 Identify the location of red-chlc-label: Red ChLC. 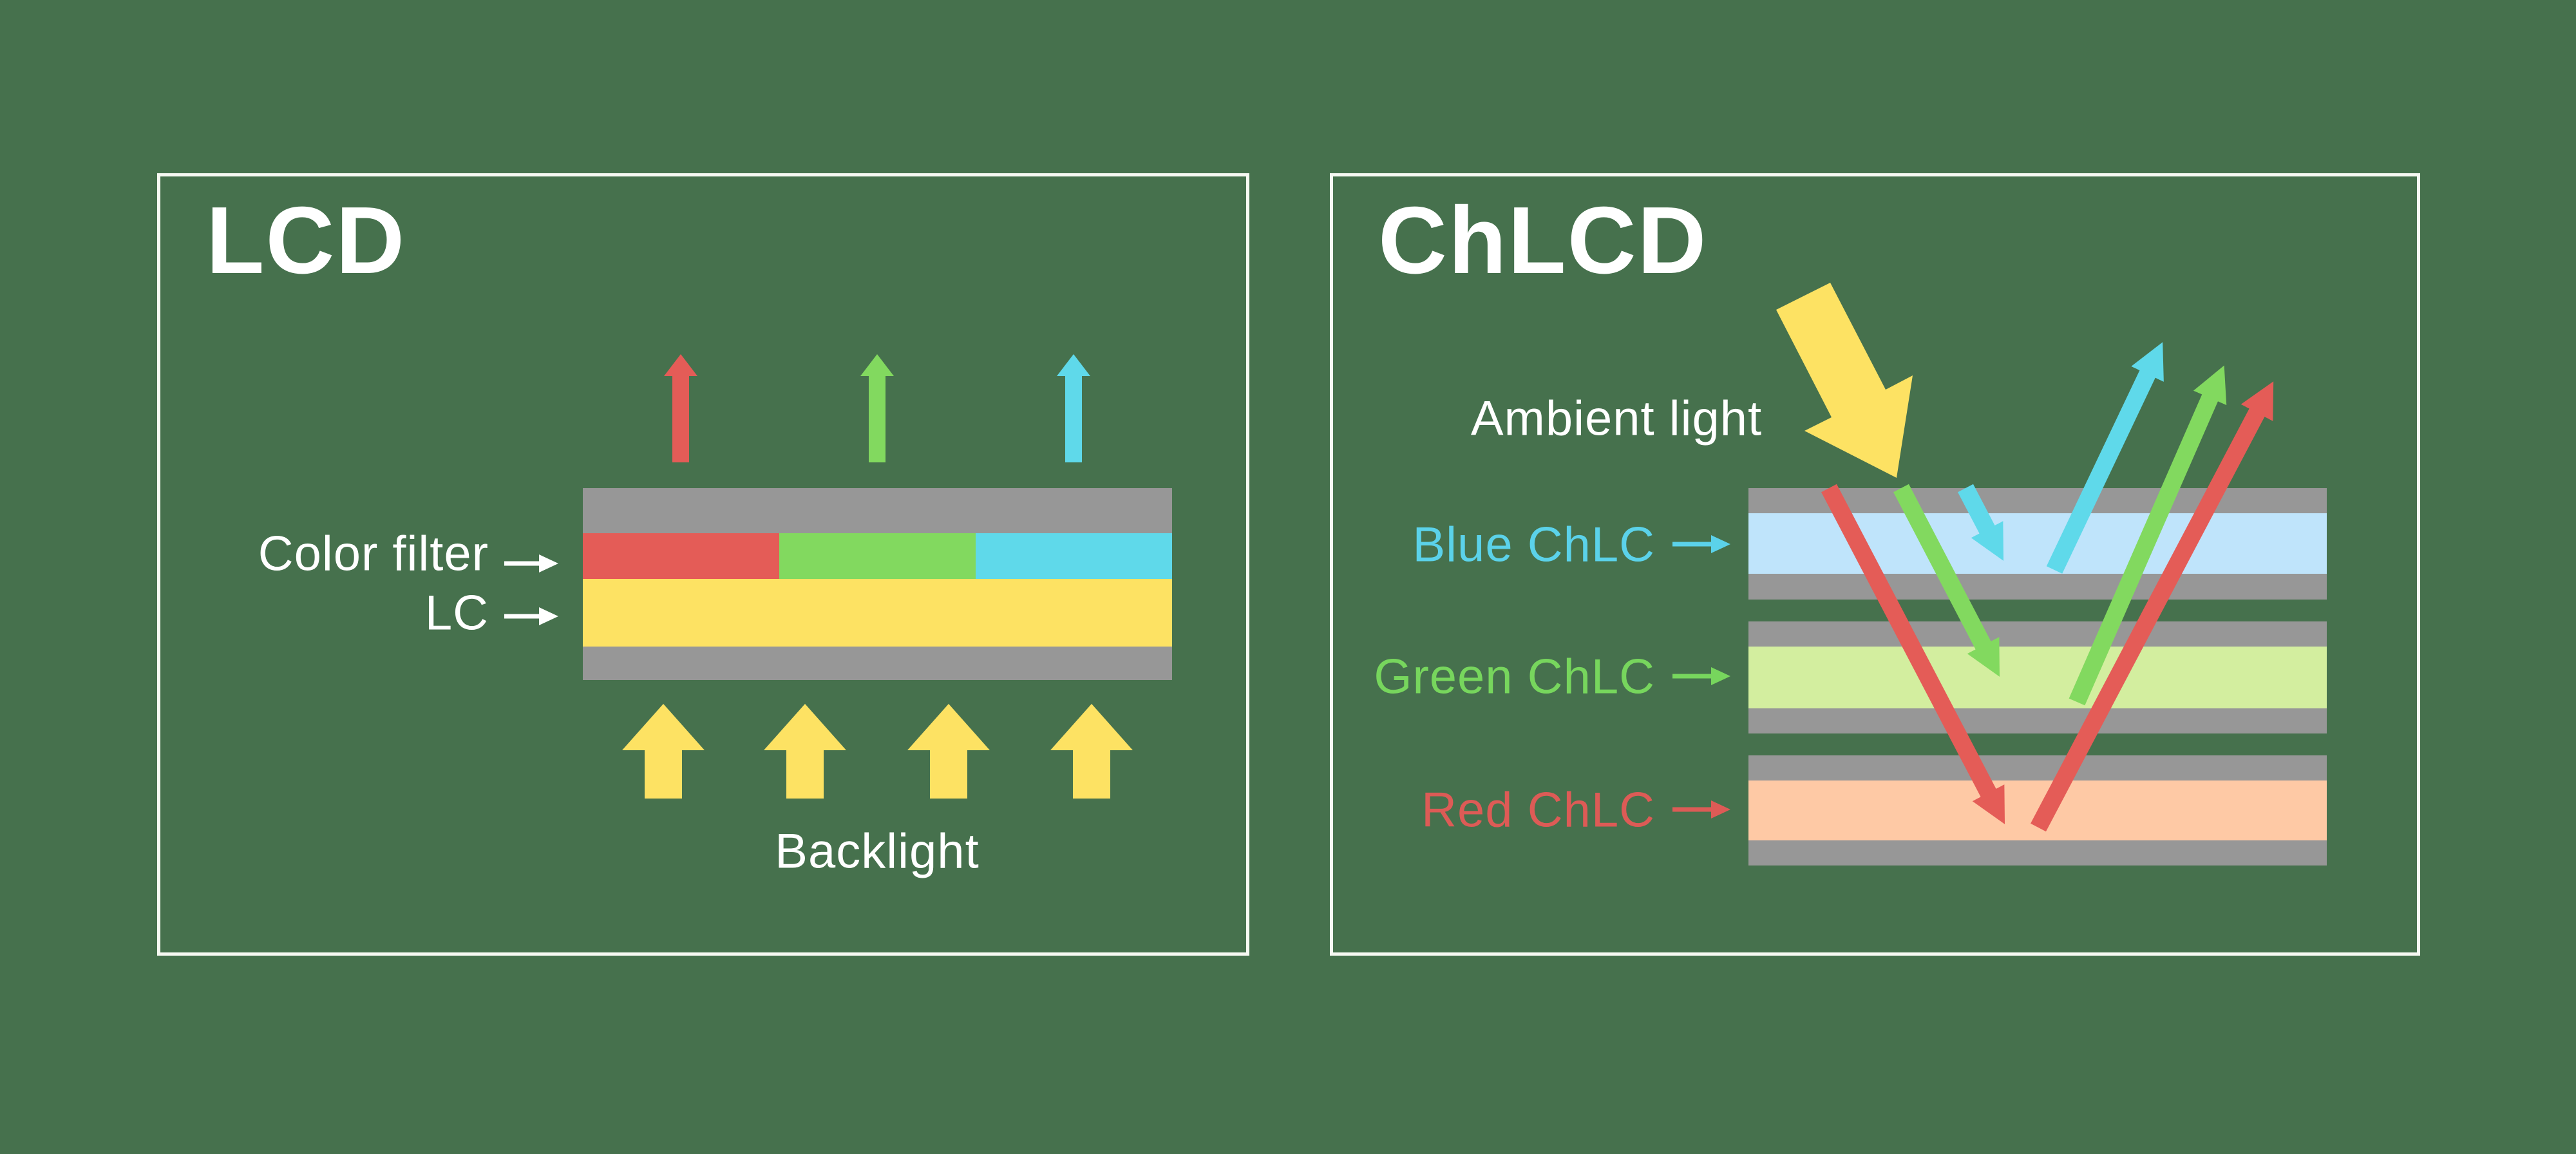
(1538, 810).